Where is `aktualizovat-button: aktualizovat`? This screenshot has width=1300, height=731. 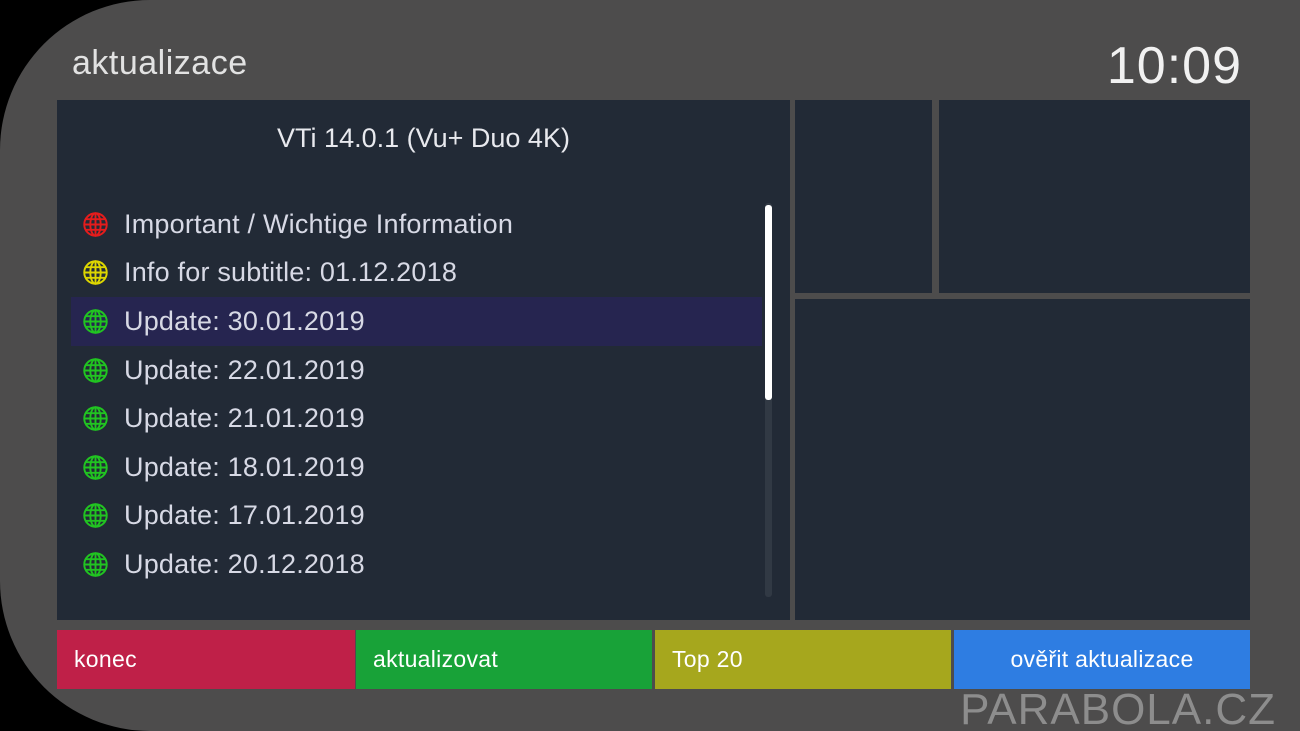 aktualizovat-button: aktualizovat is located at coordinates (504, 659).